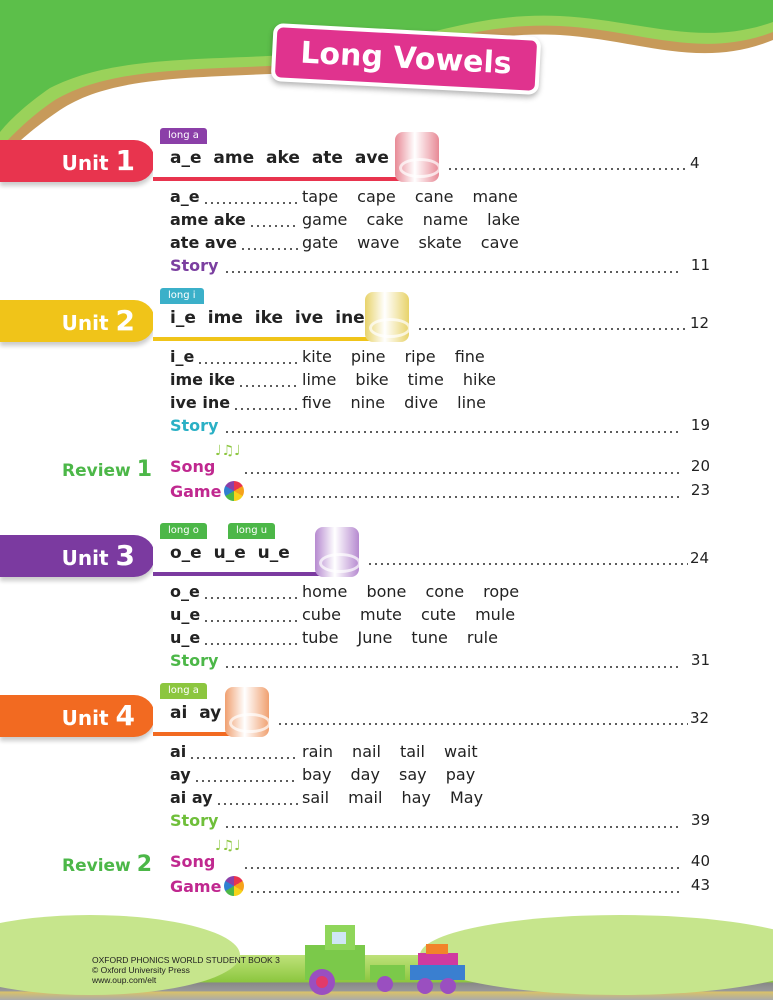 This screenshot has width=773, height=1000. Describe the element at coordinates (125, 320) in the screenshot. I see `unit-number: 2` at that location.